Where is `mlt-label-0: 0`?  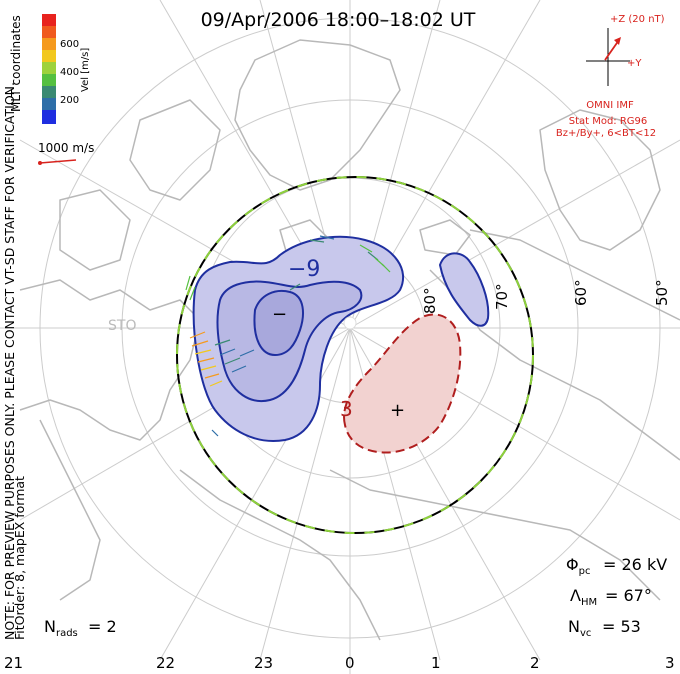
mlt-label-0: 0 is located at coordinates (350, 663).